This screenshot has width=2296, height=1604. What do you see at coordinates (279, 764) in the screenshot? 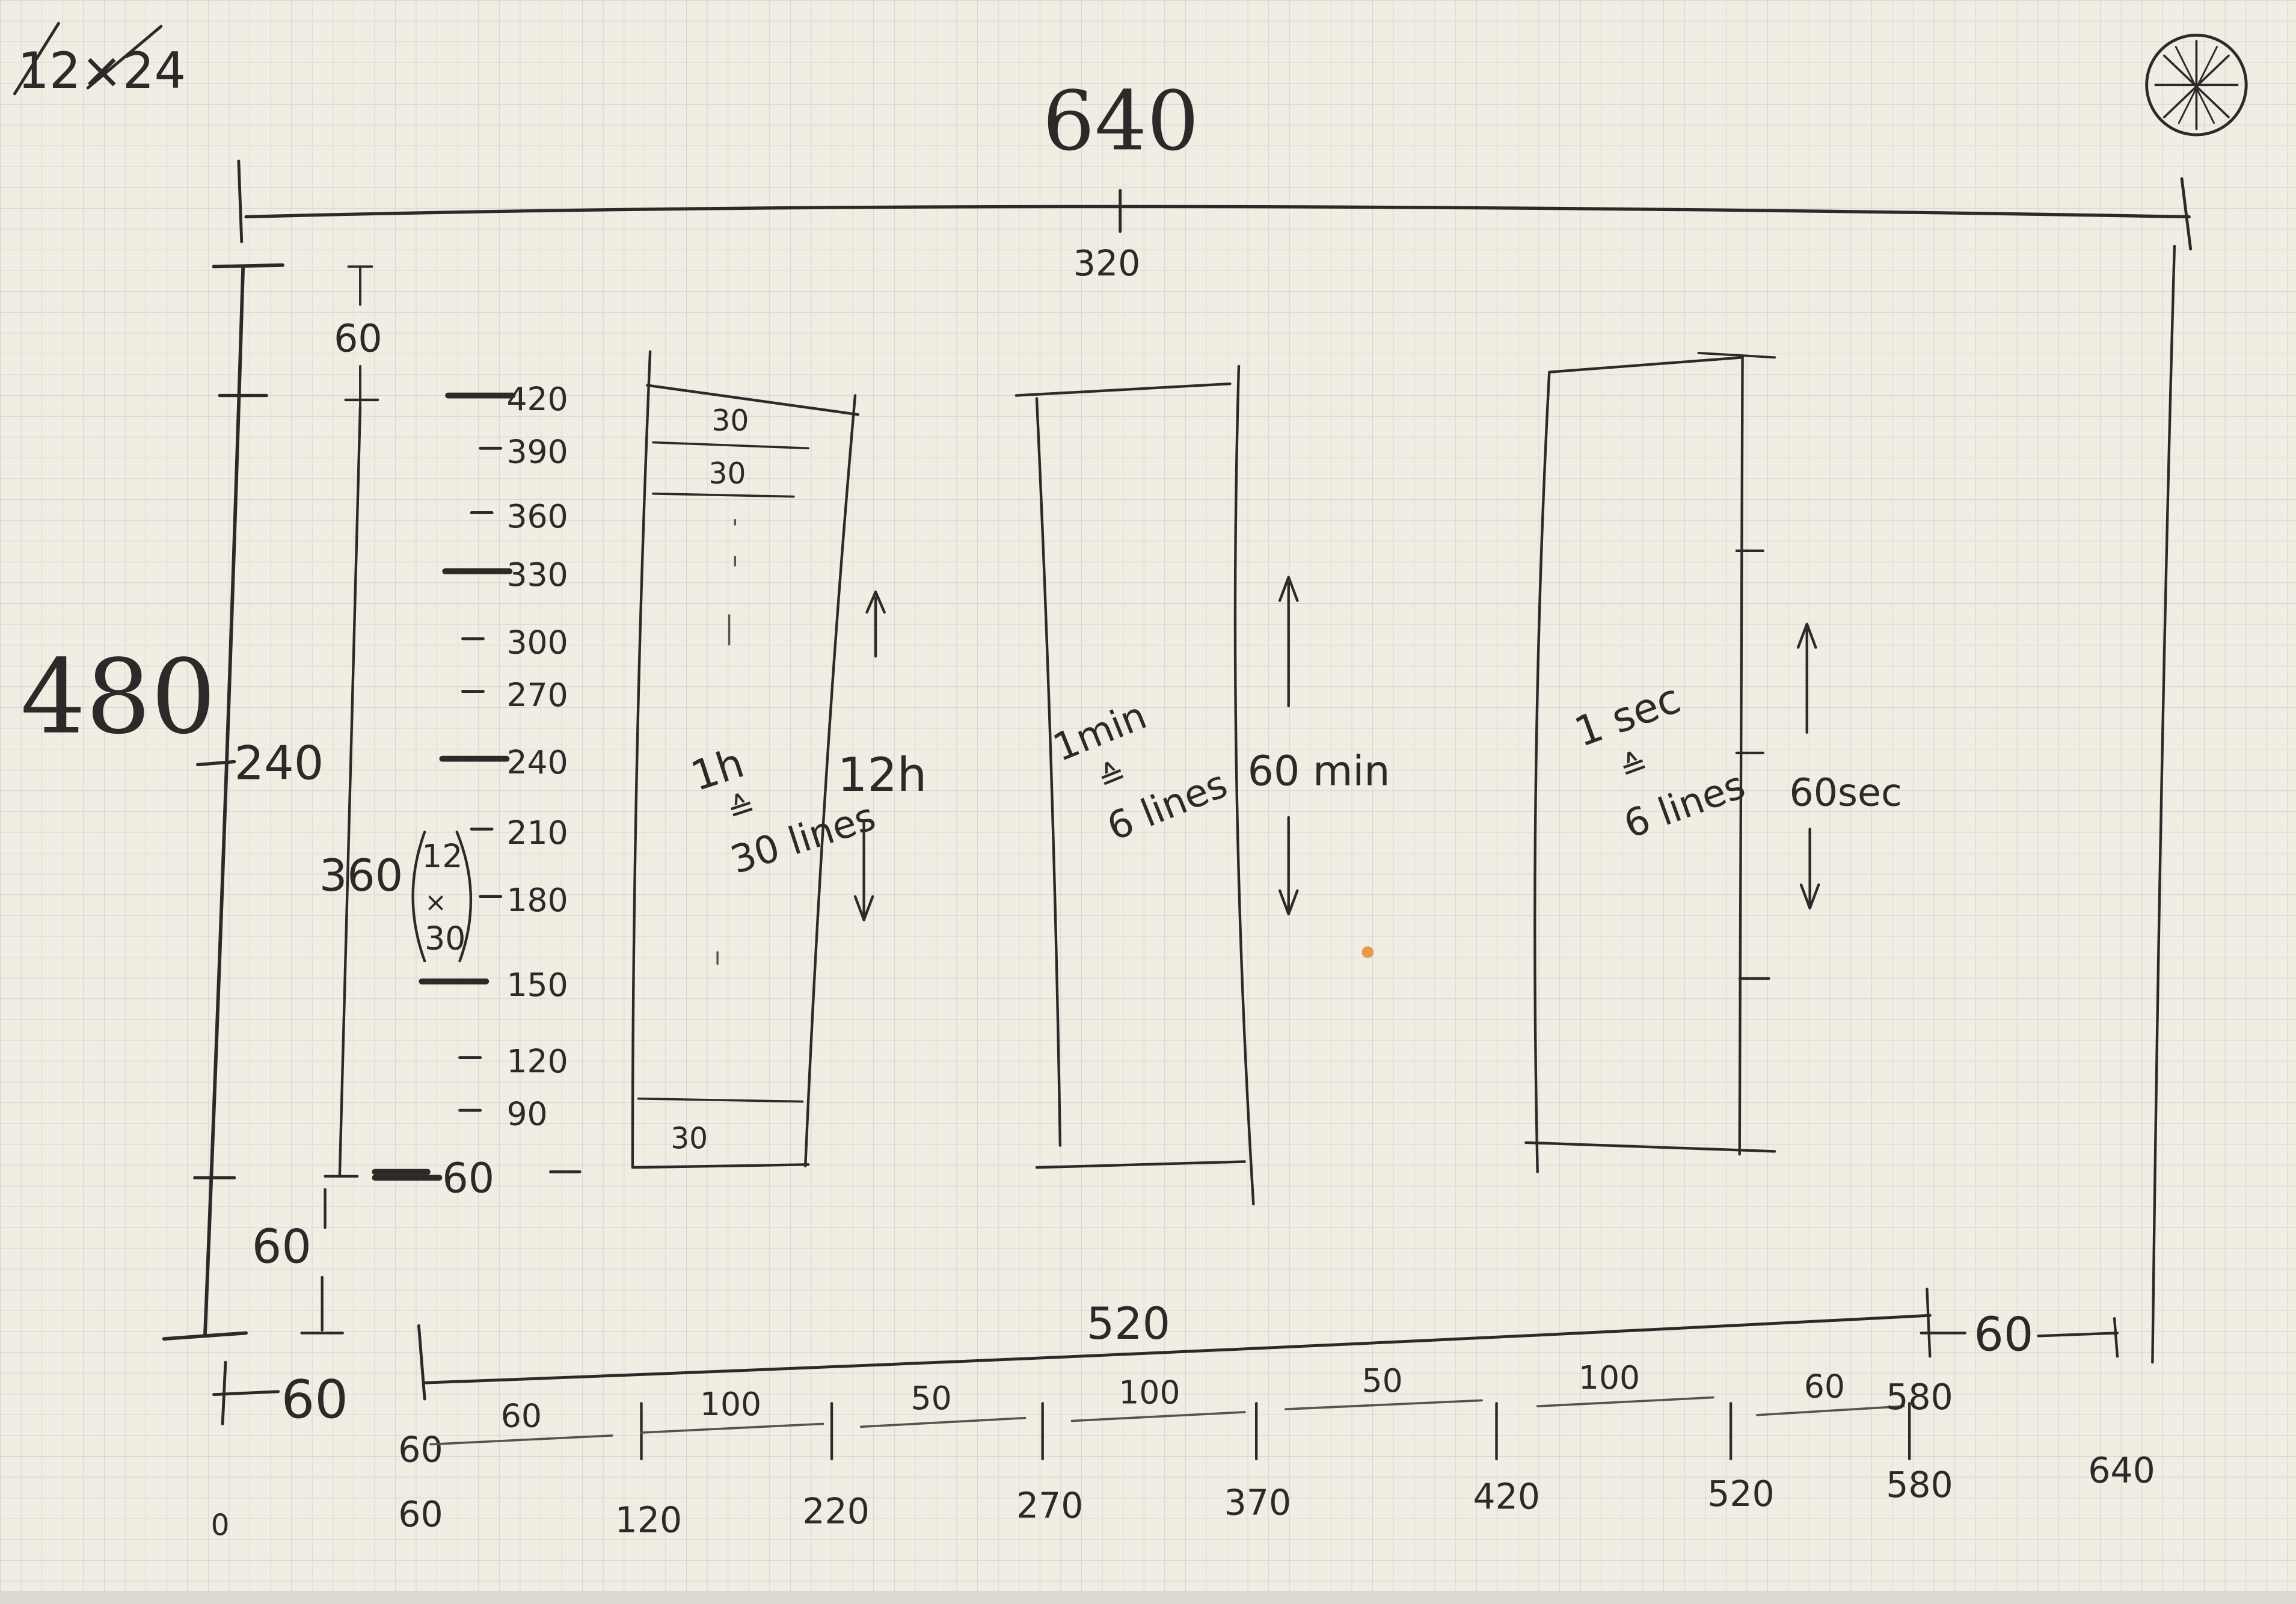
I see `left-mid-label: 240` at bounding box center [279, 764].